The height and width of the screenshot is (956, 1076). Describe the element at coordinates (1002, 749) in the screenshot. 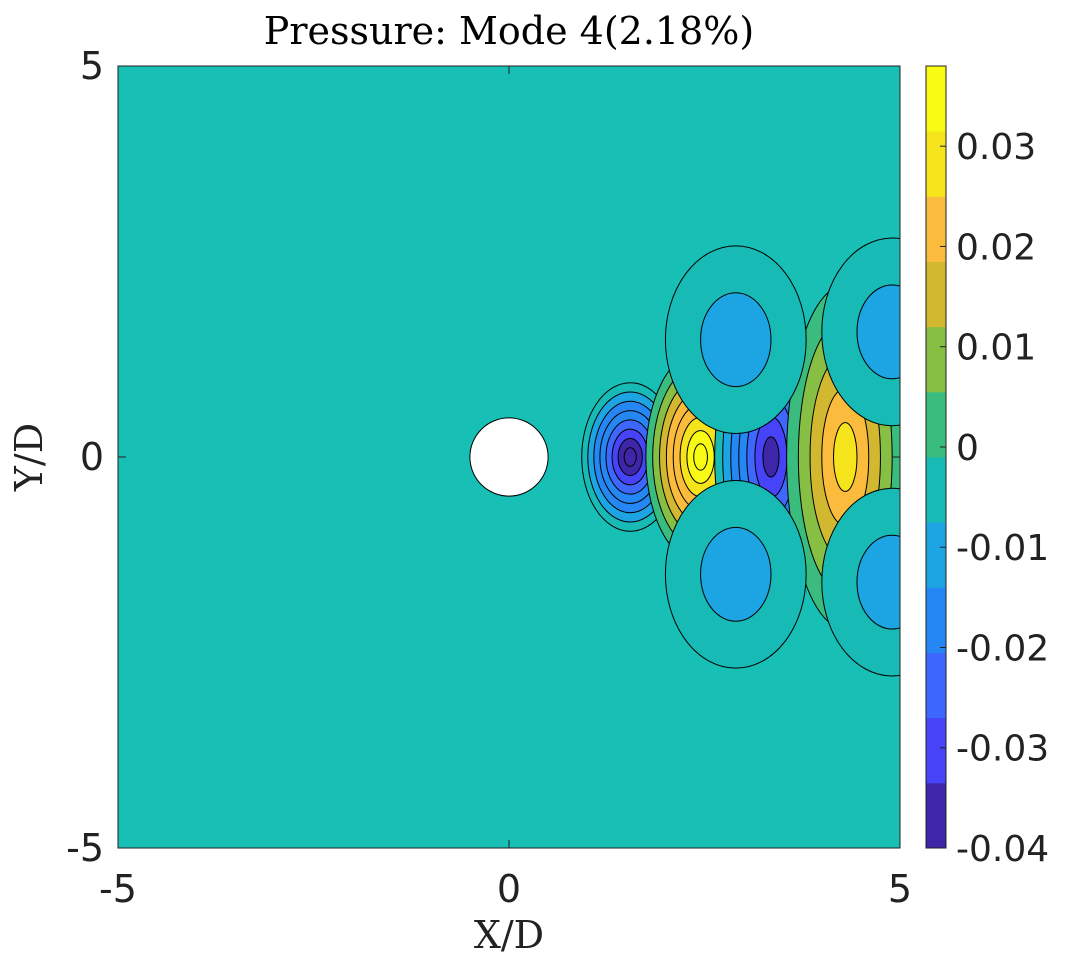

I see `colorbar-tick-label: -0.03` at that location.